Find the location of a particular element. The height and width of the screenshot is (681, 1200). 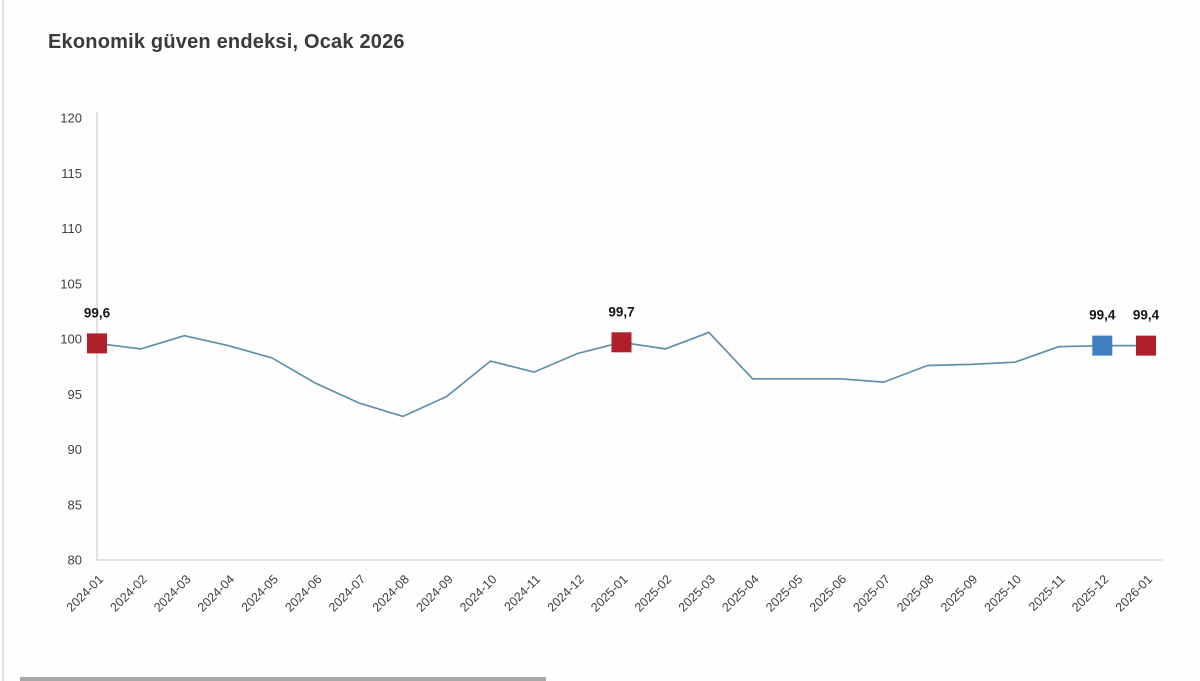

x-axis-tick-label: 2024-04 is located at coordinates (216, 593).